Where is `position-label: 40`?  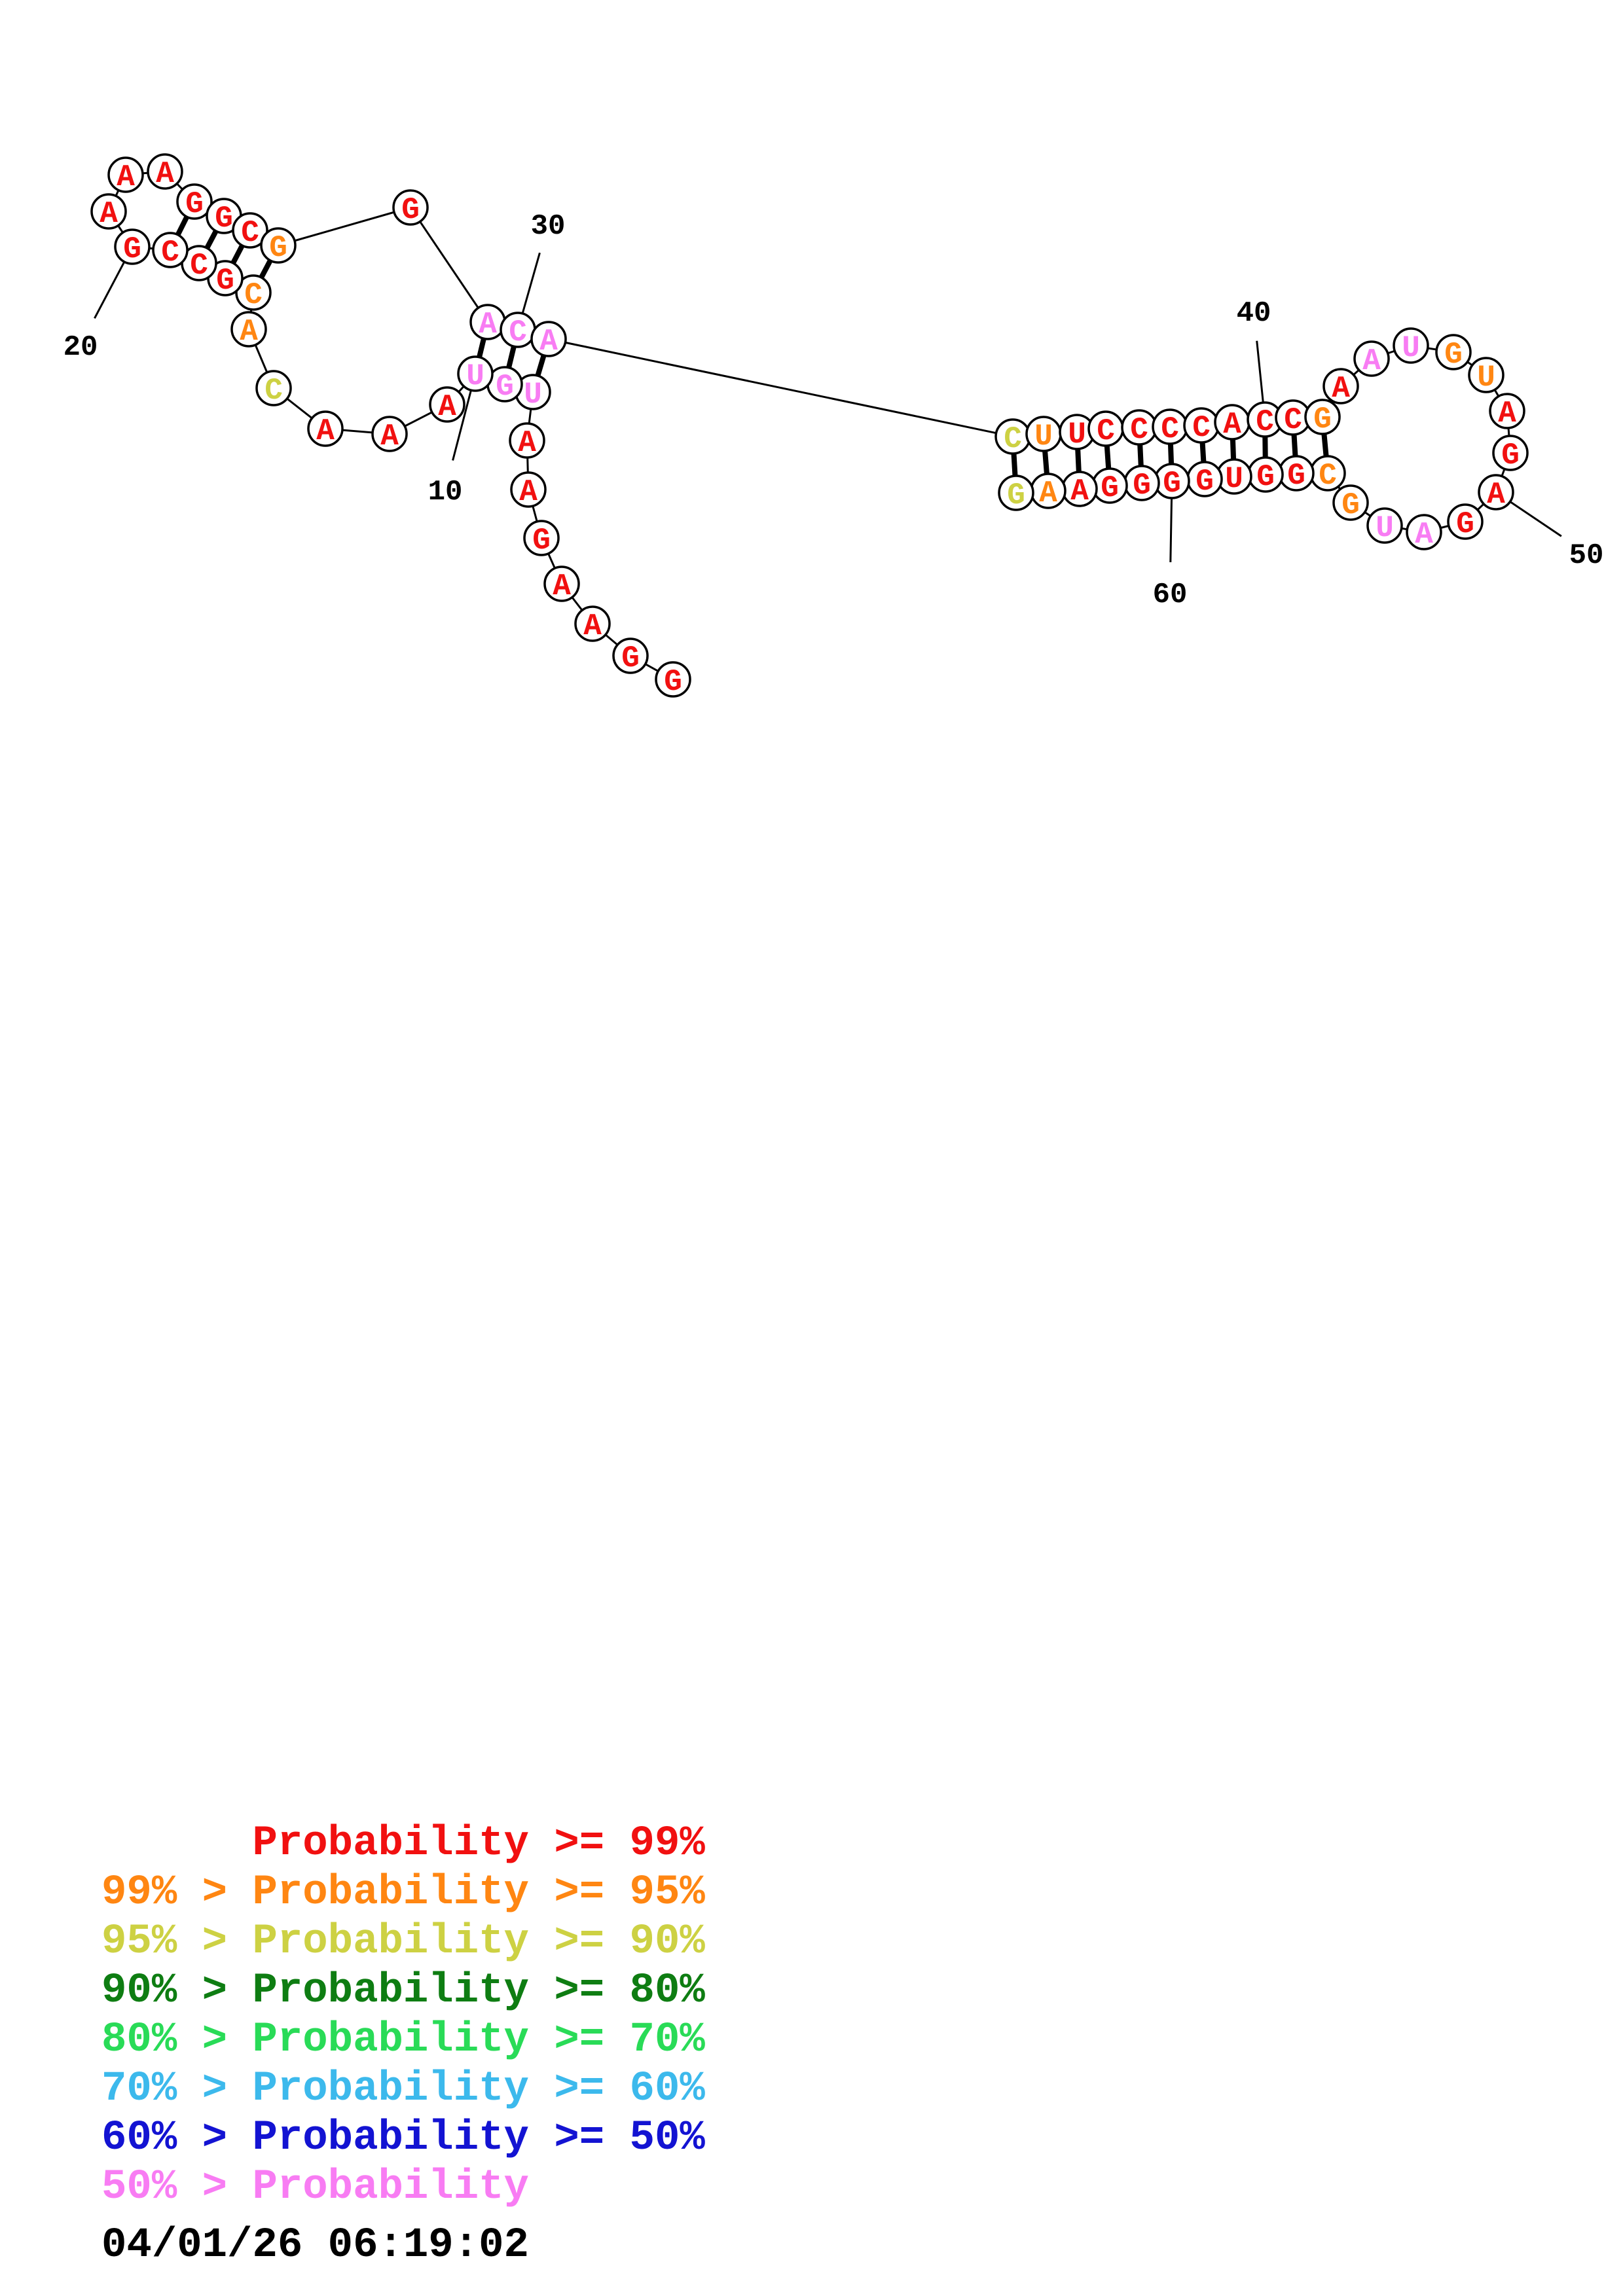 position-label: 40 is located at coordinates (1254, 313).